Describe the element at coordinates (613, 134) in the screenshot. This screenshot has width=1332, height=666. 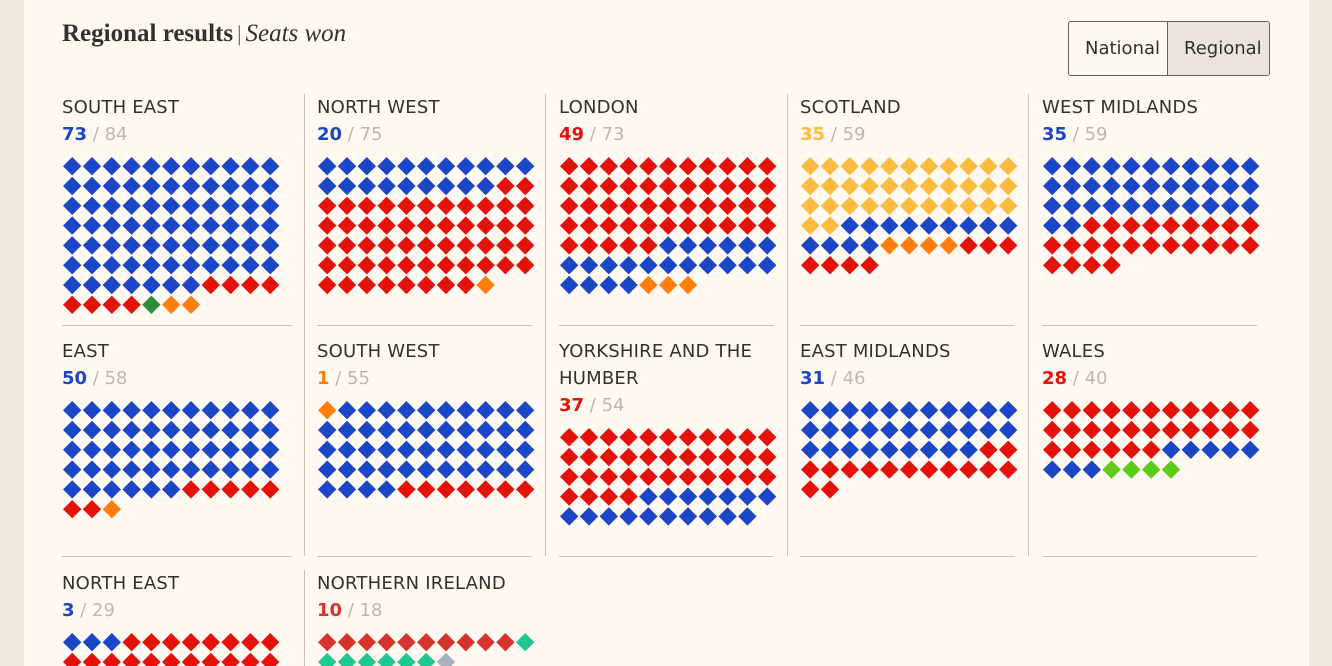
I see `total-seats: 73` at that location.